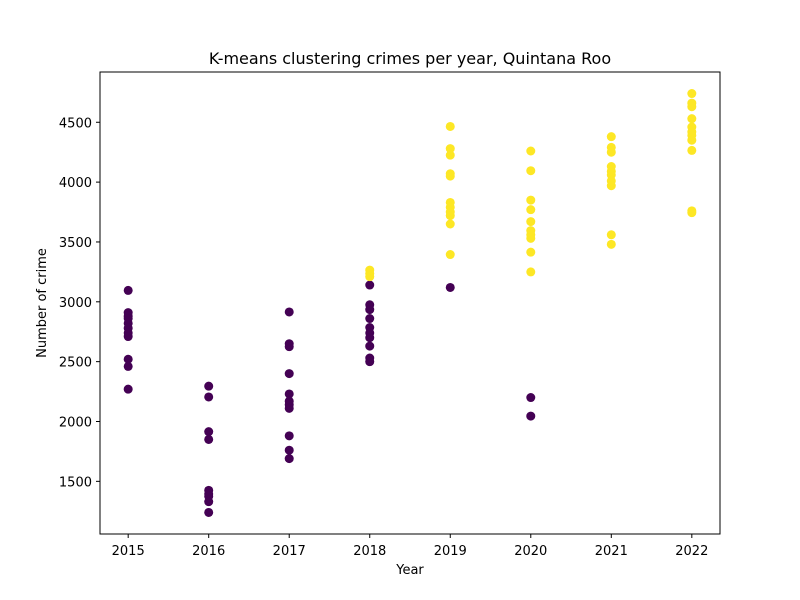 Image resolution: width=800 pixels, height=600 pixels. Describe the element at coordinates (128, 551) in the screenshot. I see `x-tick-label: 2015` at that location.